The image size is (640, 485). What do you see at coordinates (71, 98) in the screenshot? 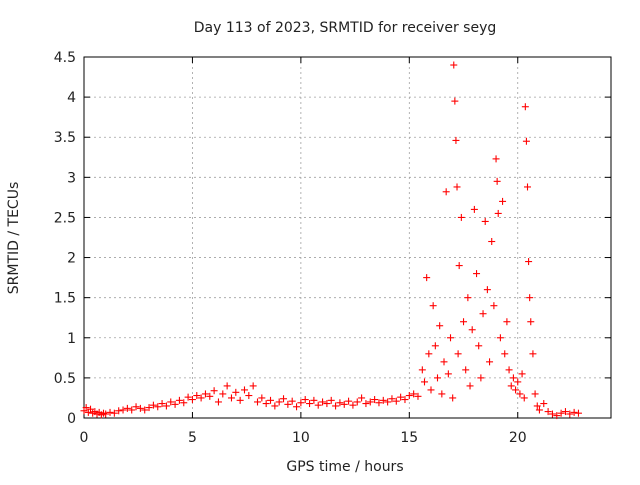
I see `y-tick-label: 4` at bounding box center [71, 98].